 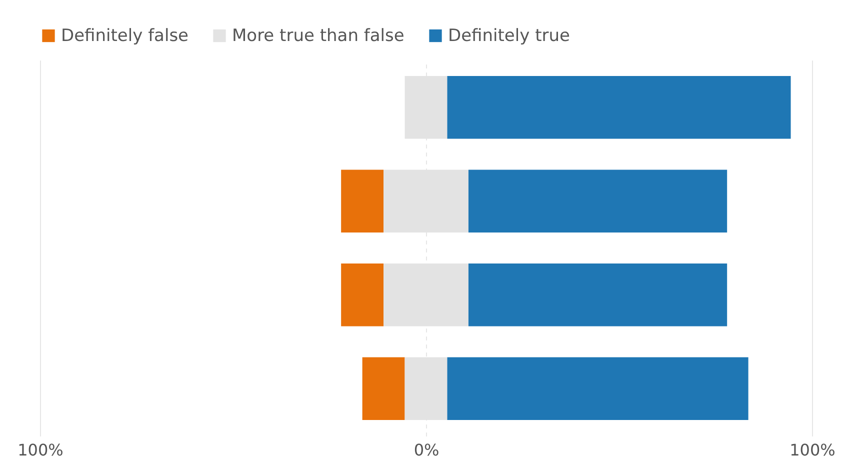 What do you see at coordinates (509, 36) in the screenshot?
I see `legend-label: Definitely true` at bounding box center [509, 36].